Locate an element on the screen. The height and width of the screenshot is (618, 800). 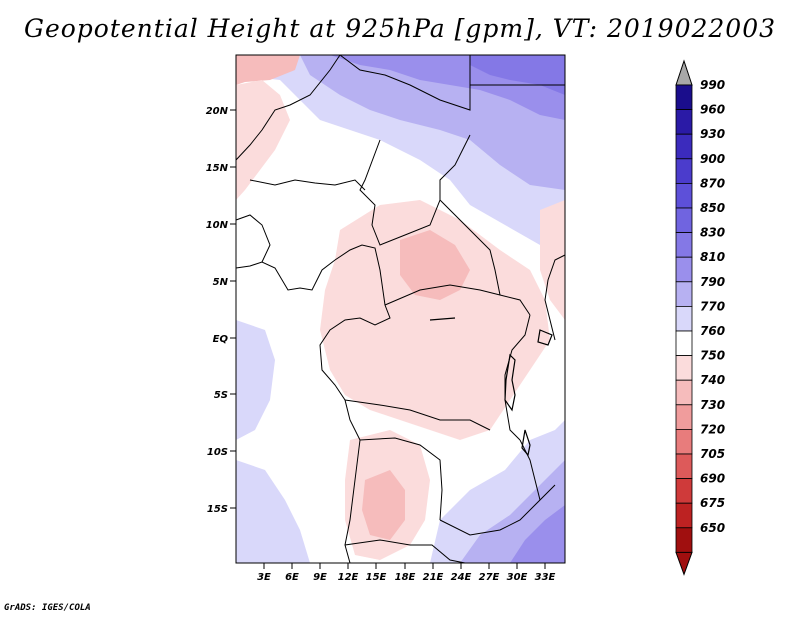
lat-tick-label: 15S is located at coordinates (217, 509).